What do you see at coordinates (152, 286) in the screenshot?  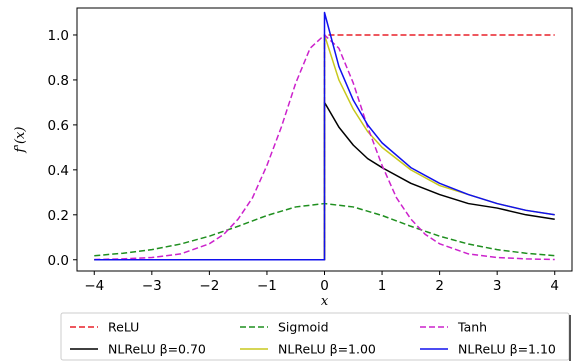 I see `x-tick-label: −3` at bounding box center [152, 286].